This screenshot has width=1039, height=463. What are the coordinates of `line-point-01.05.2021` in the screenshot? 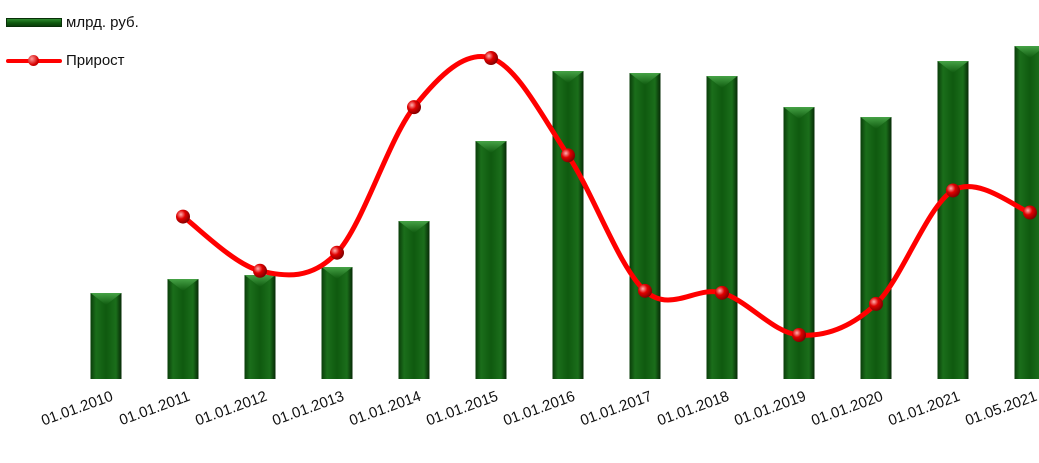 It's located at (1030, 212).